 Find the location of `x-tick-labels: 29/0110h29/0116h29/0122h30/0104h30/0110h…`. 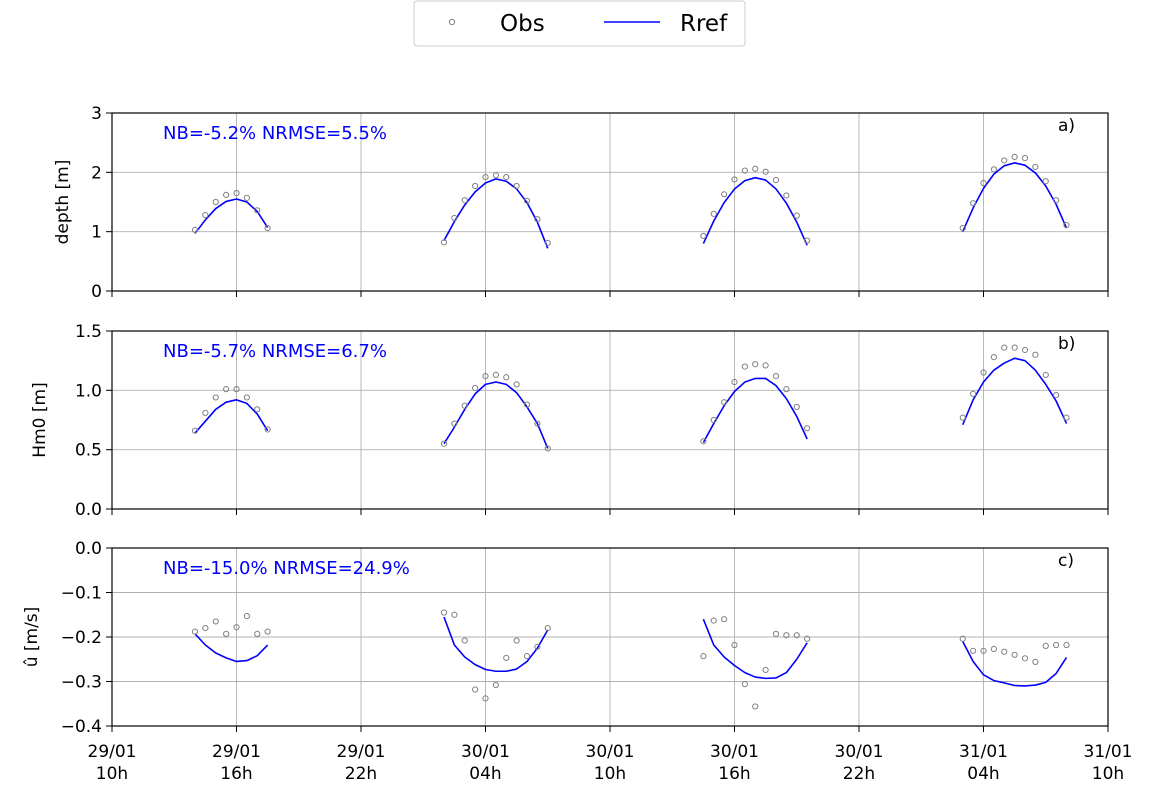

x-tick-labels: 29/0110h29/0116h29/0122h30/0104h30/0110h… is located at coordinates (610, 763).